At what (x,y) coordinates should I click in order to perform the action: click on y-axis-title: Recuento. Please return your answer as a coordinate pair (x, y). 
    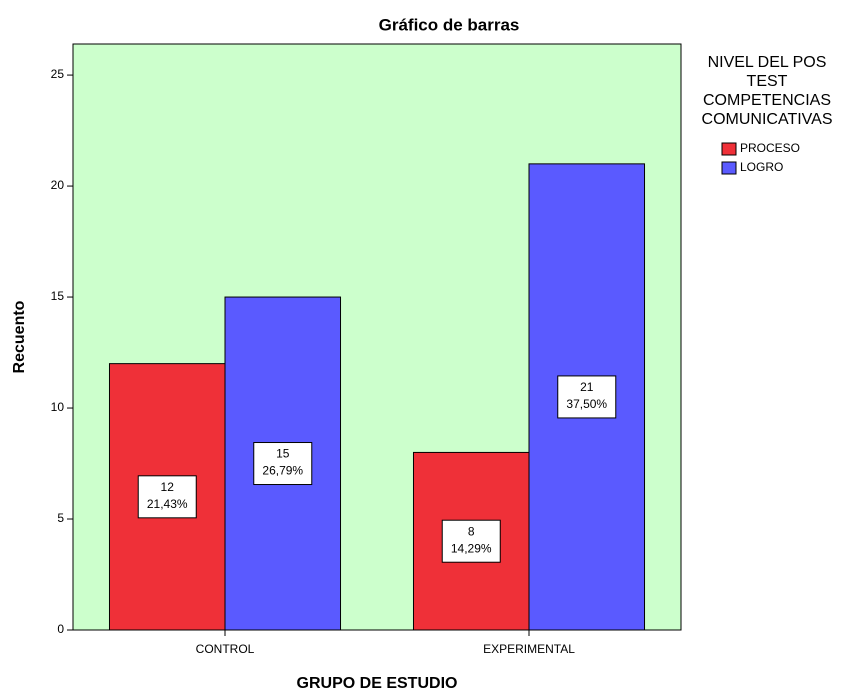
    Looking at the image, I should click on (19, 336).